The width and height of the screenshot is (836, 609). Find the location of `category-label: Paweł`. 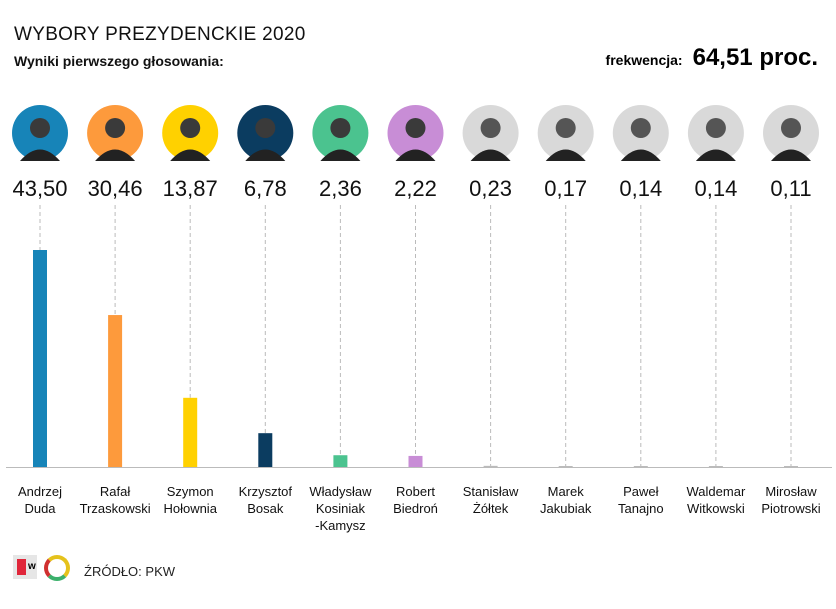

category-label: Paweł is located at coordinates (641, 491).